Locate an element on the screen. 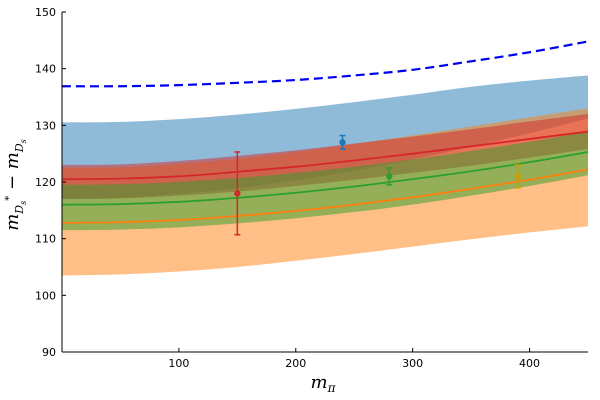 This screenshot has width=600, height=400. y-tick-label: 130 is located at coordinates (45, 125).